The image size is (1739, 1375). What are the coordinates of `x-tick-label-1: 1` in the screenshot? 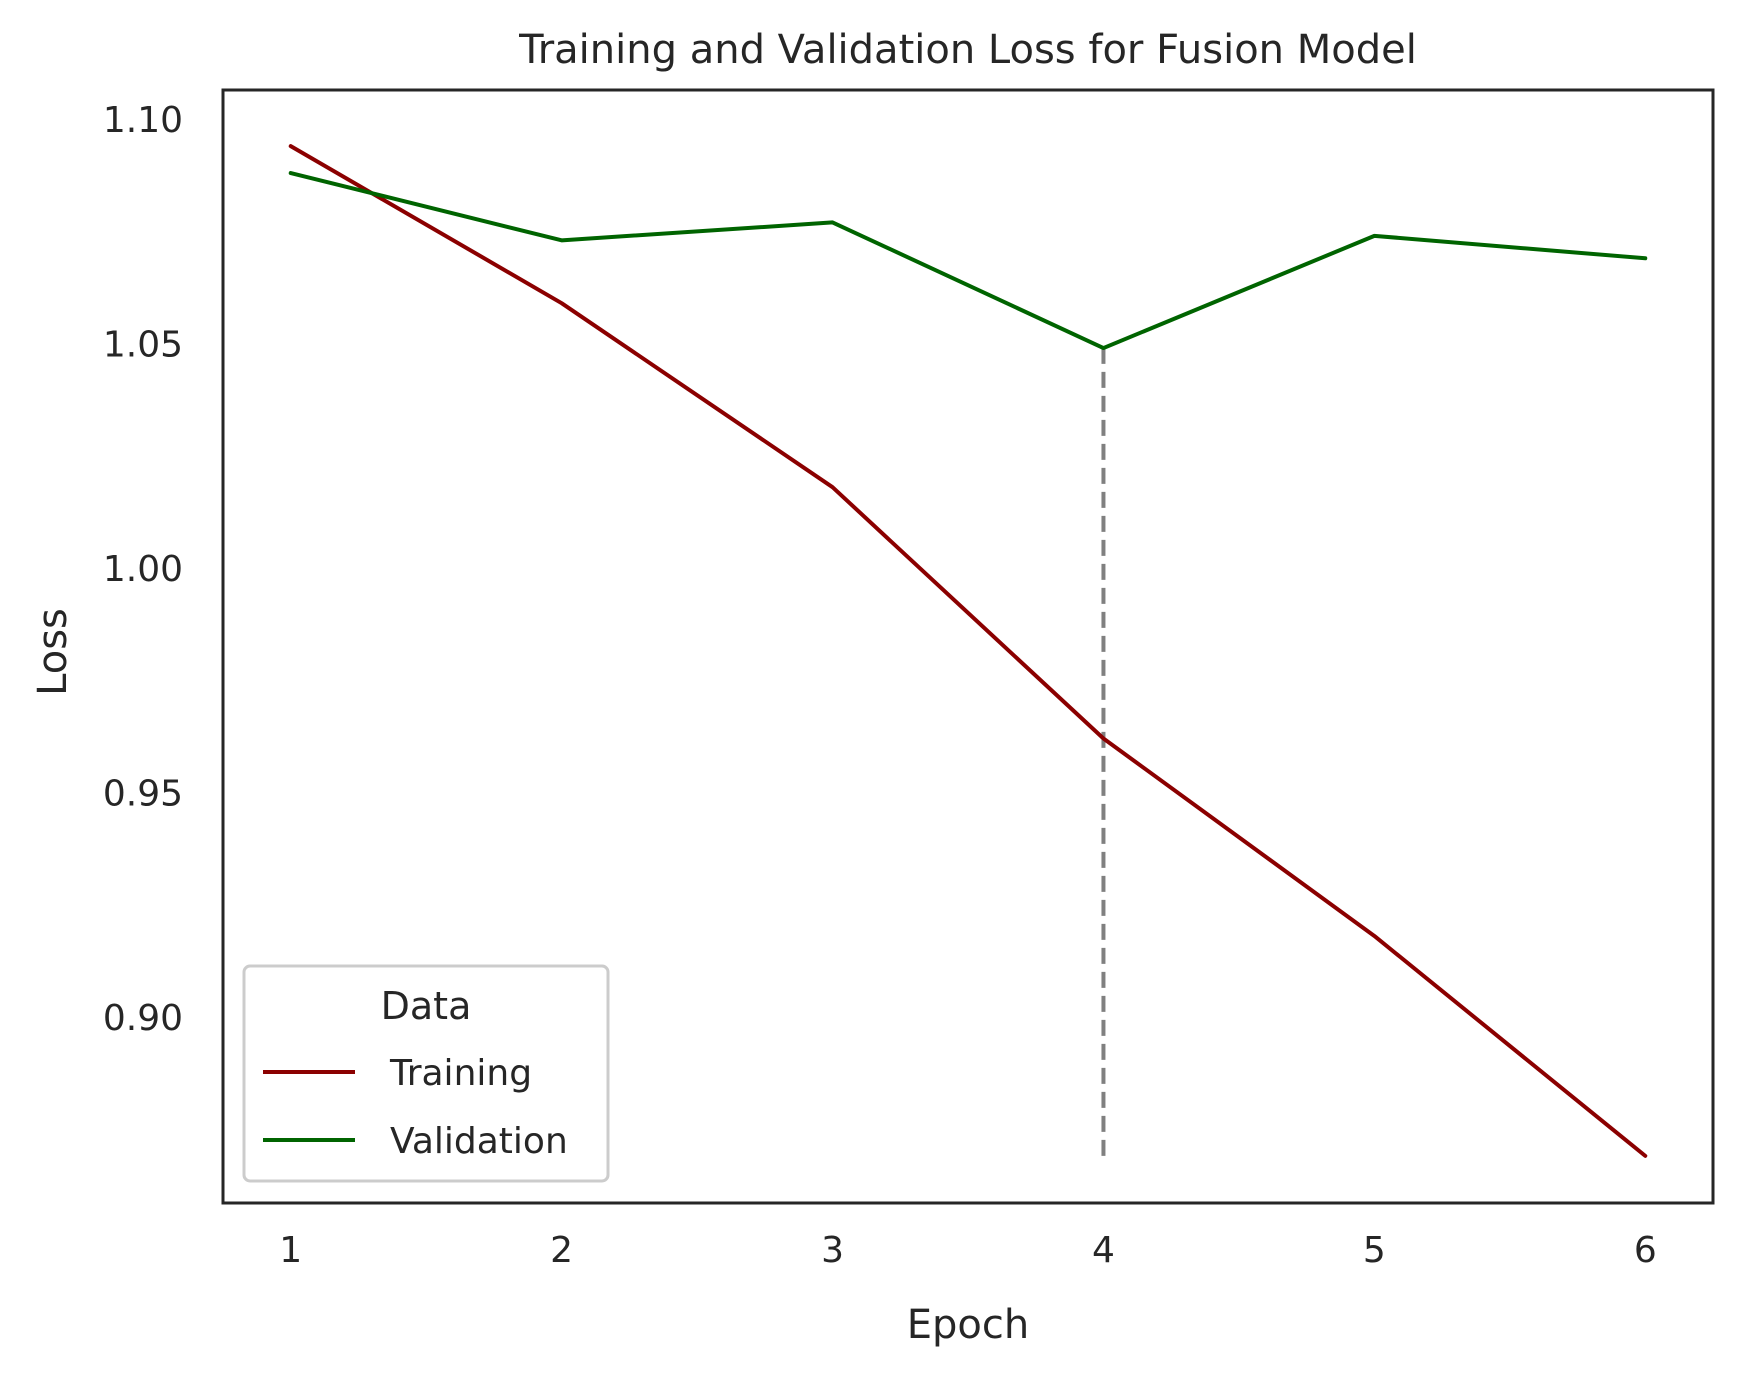 It's located at (290, 1250).